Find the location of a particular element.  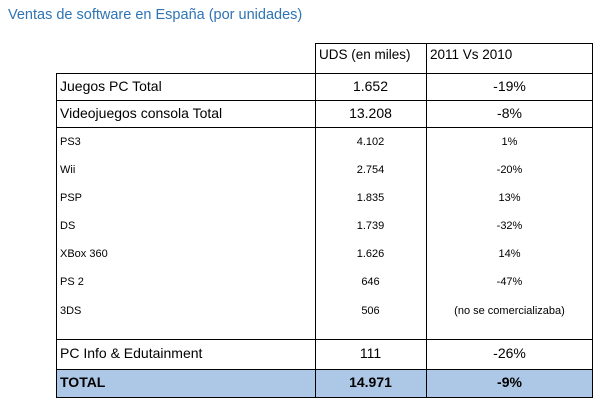

row-label-pc-games: Juegos PC Total is located at coordinates (111, 86).